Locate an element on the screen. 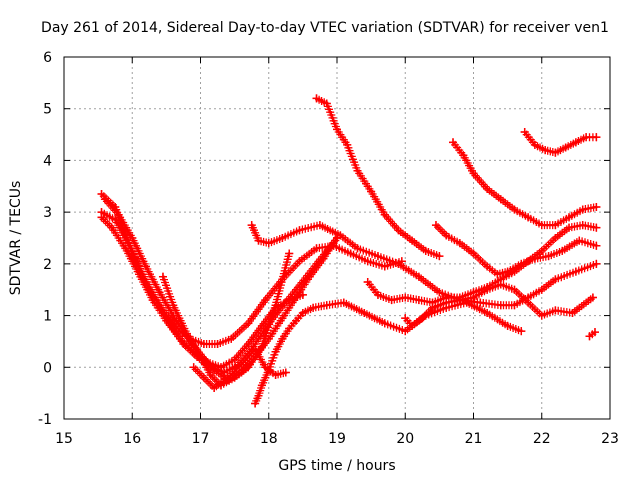  y-tick-label: 5 is located at coordinates (47, 110).